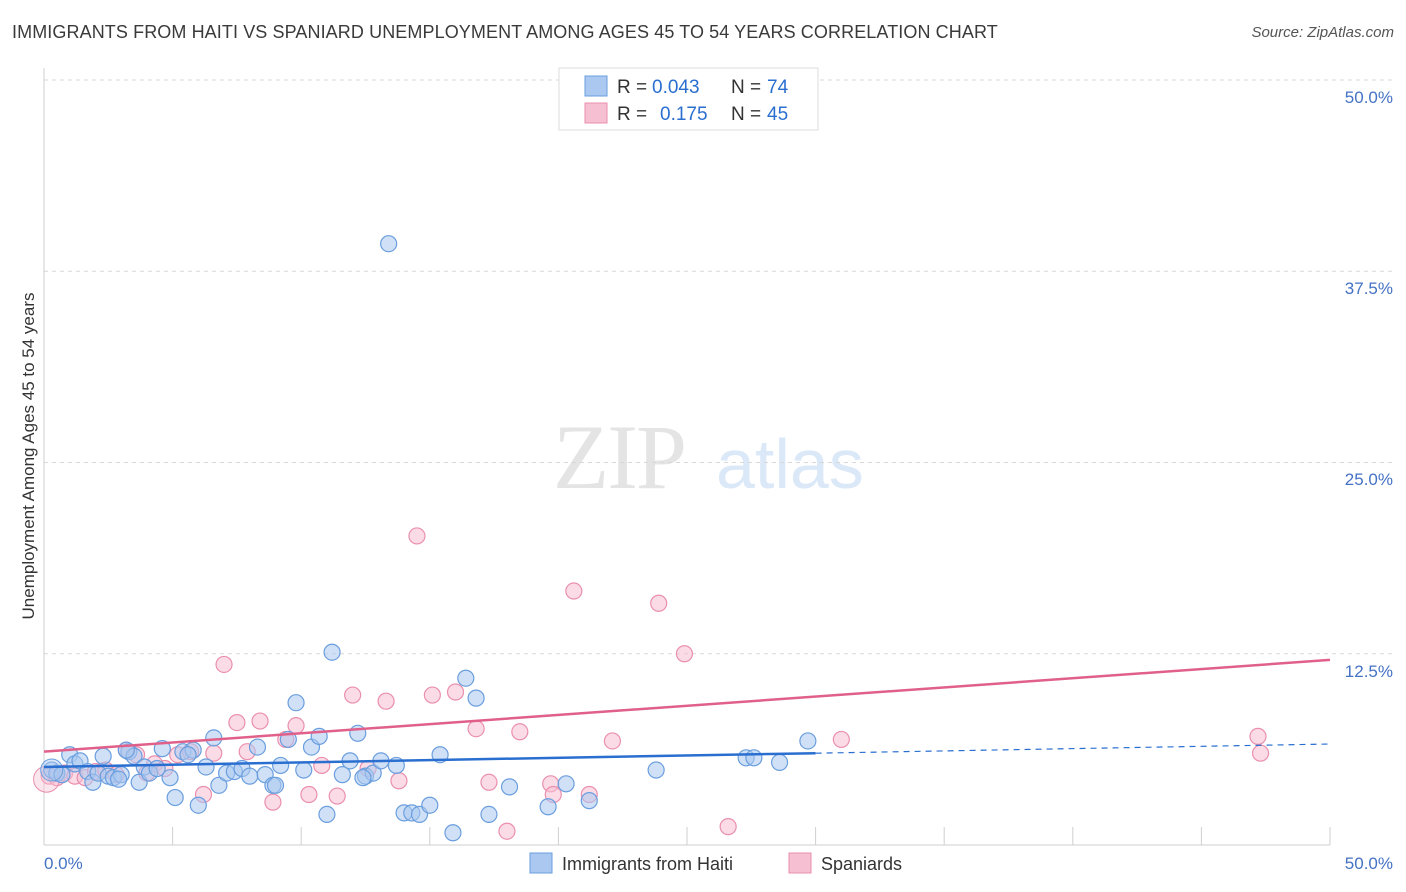  What do you see at coordinates (777, 114) in the screenshot?
I see `legend-n-value-spaniards: 45` at bounding box center [777, 114].